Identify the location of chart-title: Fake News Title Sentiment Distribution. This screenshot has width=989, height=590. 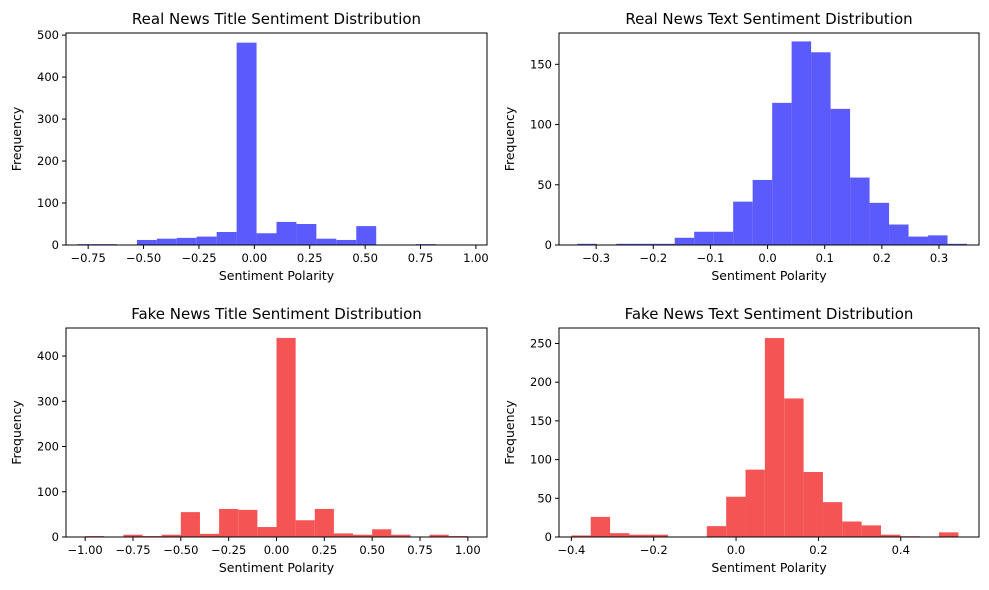
(276, 314).